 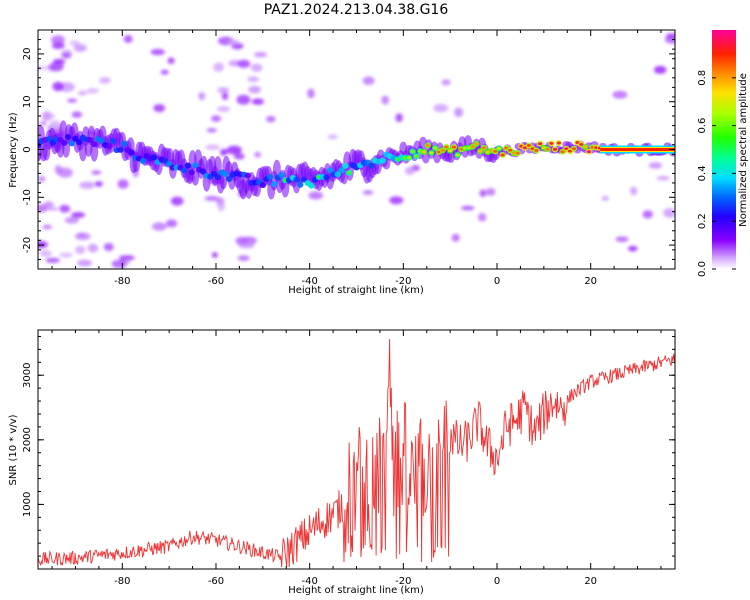 I want to click on snr-xlabel: Height of straight line (km), so click(x=356, y=590).